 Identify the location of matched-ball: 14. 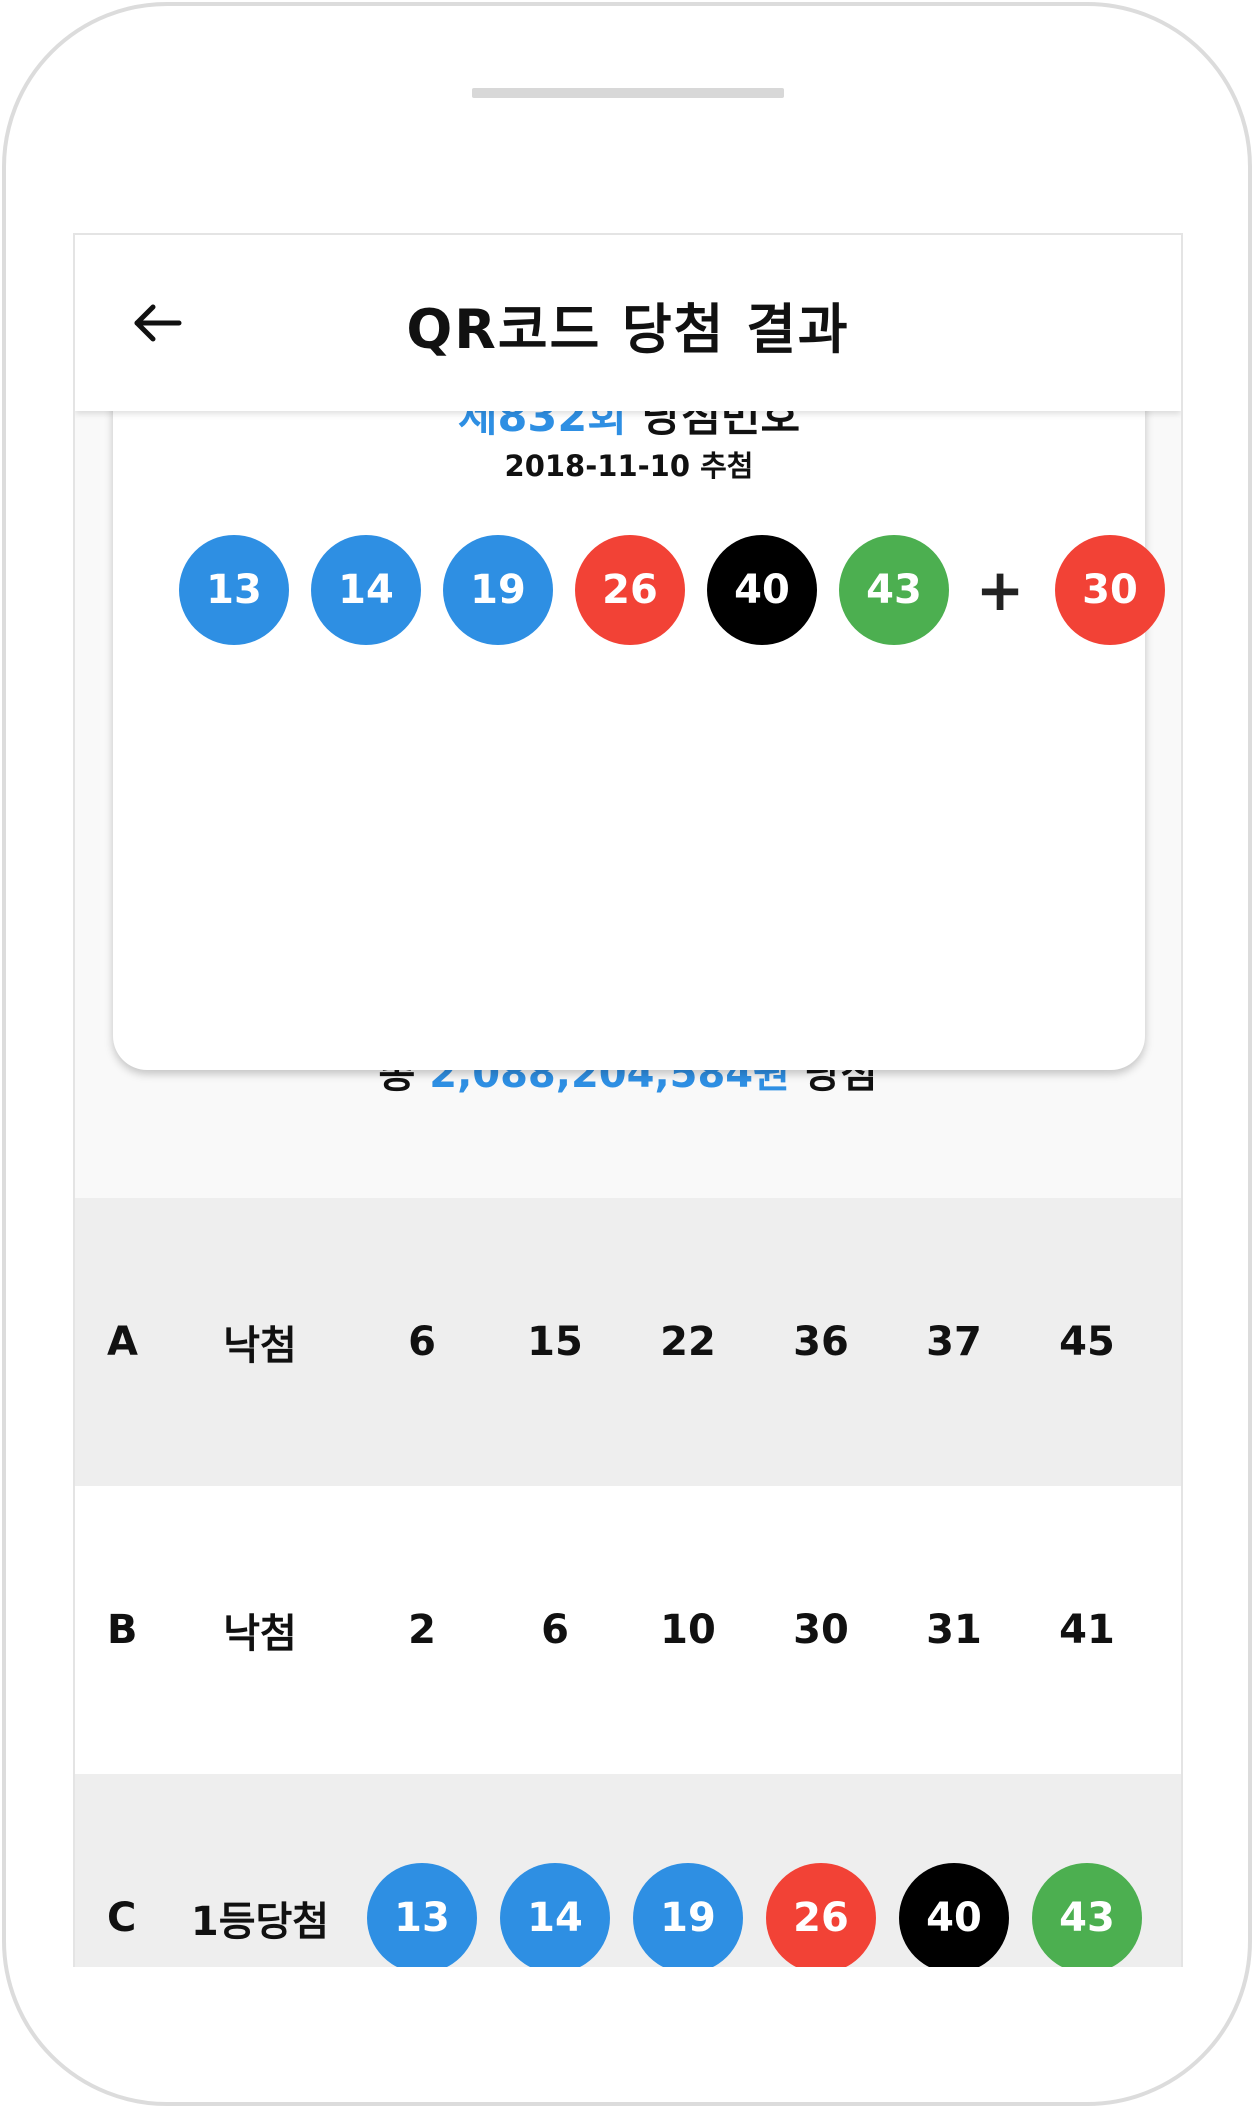
(555, 1915).